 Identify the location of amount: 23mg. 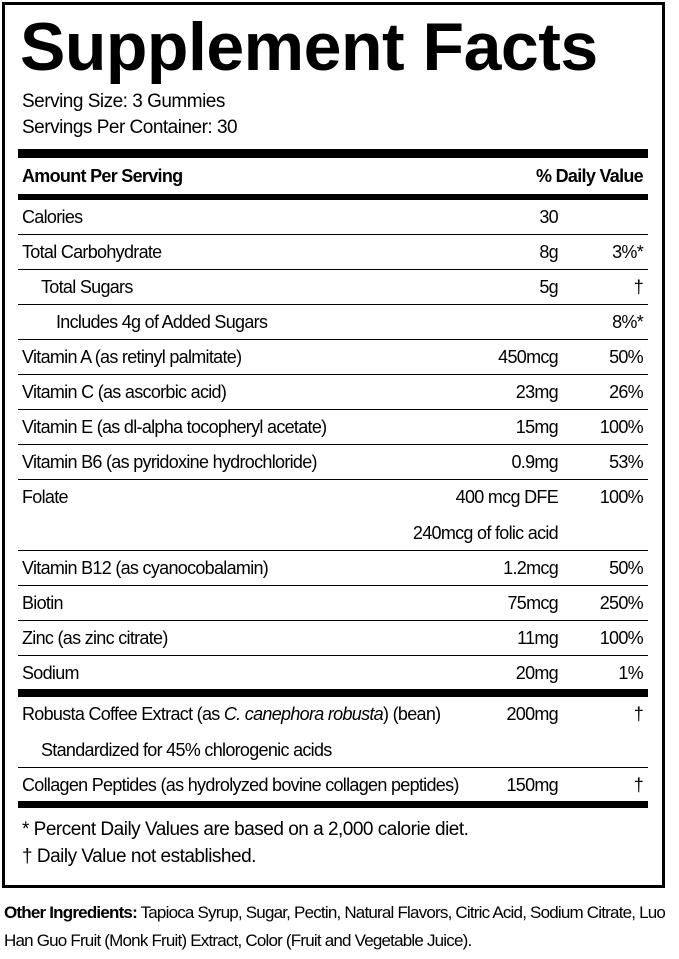
(537, 392).